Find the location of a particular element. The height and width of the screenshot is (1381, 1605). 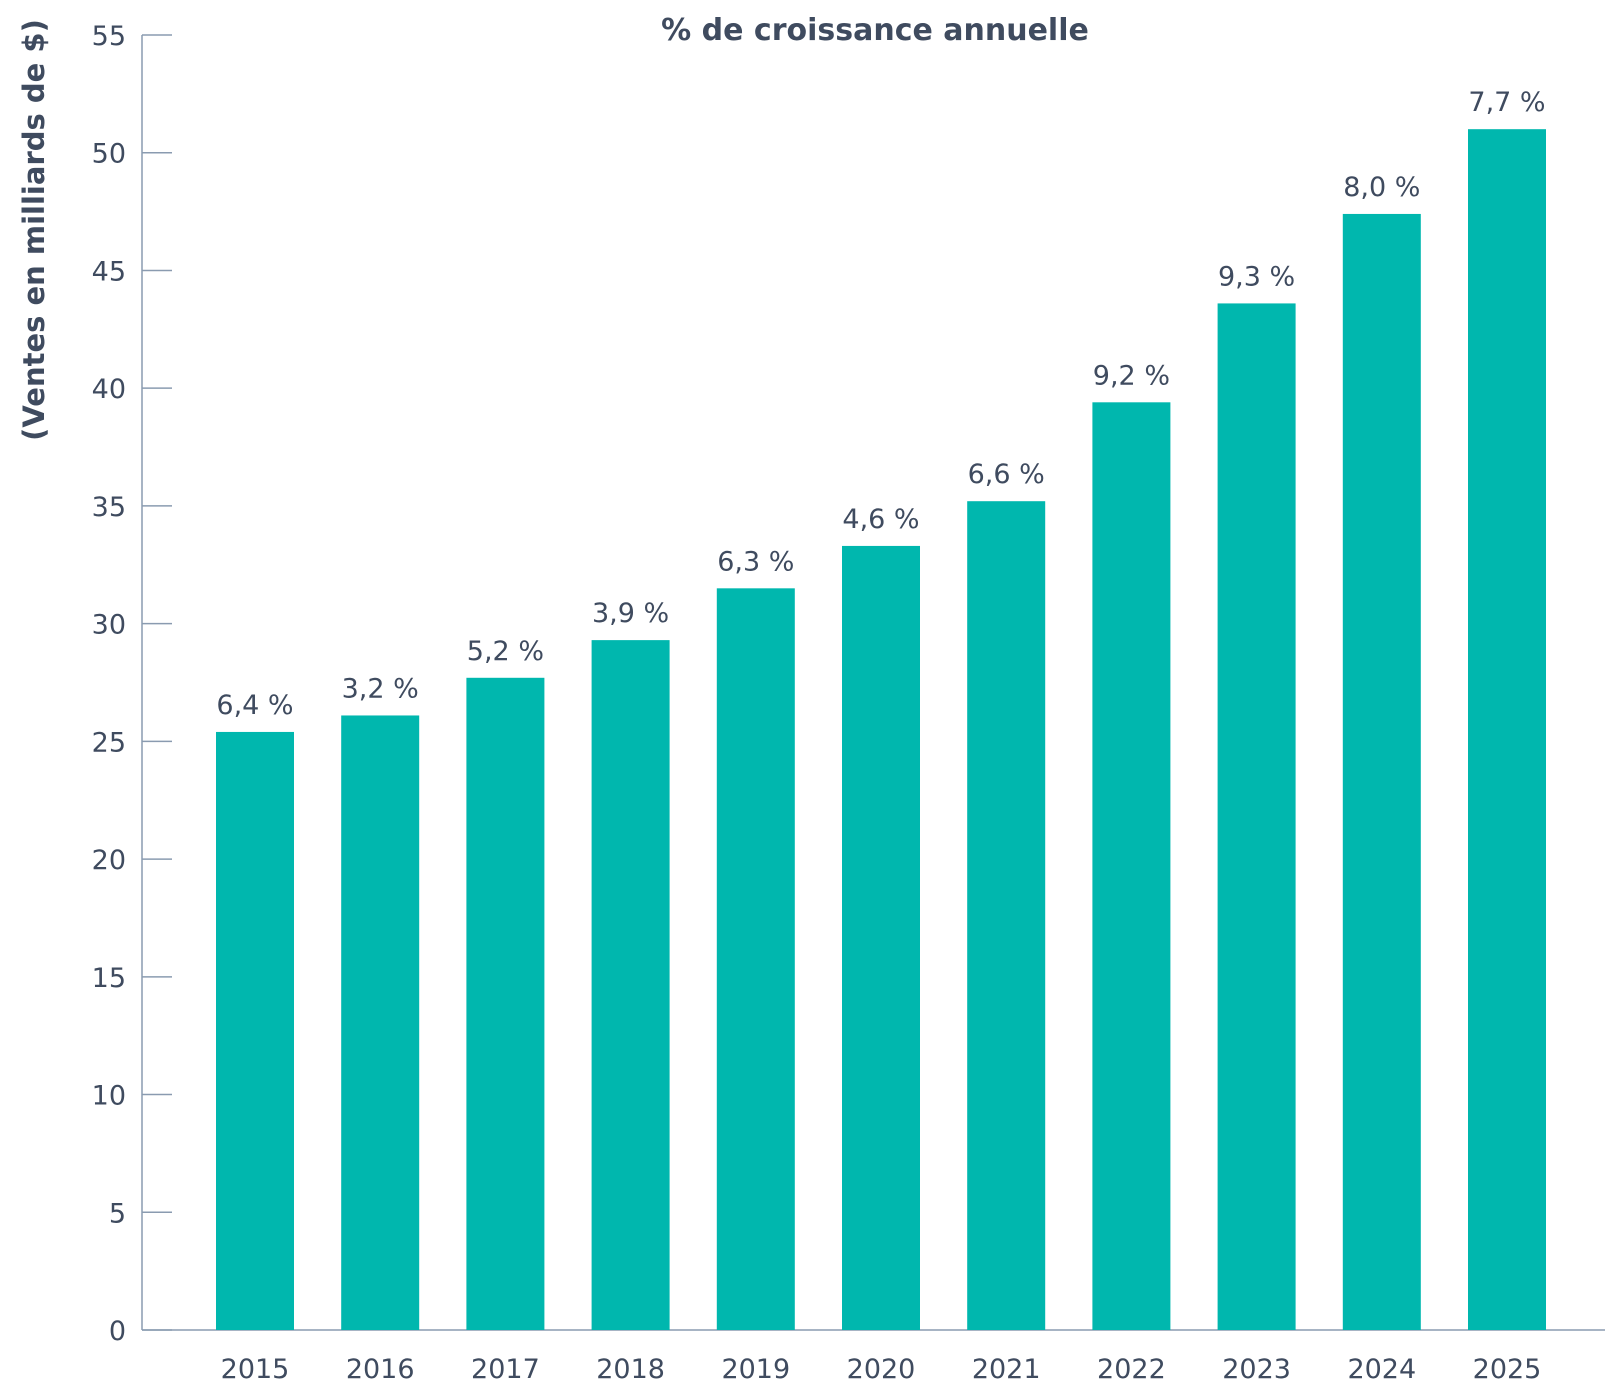

data-label: 6,3 % is located at coordinates (755, 561).